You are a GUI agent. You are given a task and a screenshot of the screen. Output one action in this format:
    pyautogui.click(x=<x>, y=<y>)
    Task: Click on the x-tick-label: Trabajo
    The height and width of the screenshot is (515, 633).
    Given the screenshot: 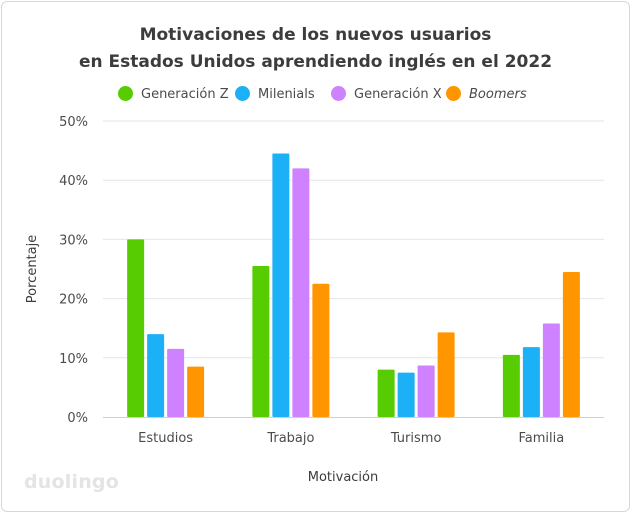 What is the action you would take?
    pyautogui.click(x=290, y=438)
    